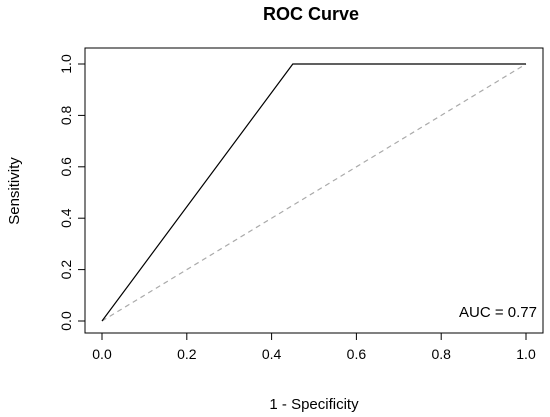  I want to click on y-tick-label: 0.8, so click(66, 115).